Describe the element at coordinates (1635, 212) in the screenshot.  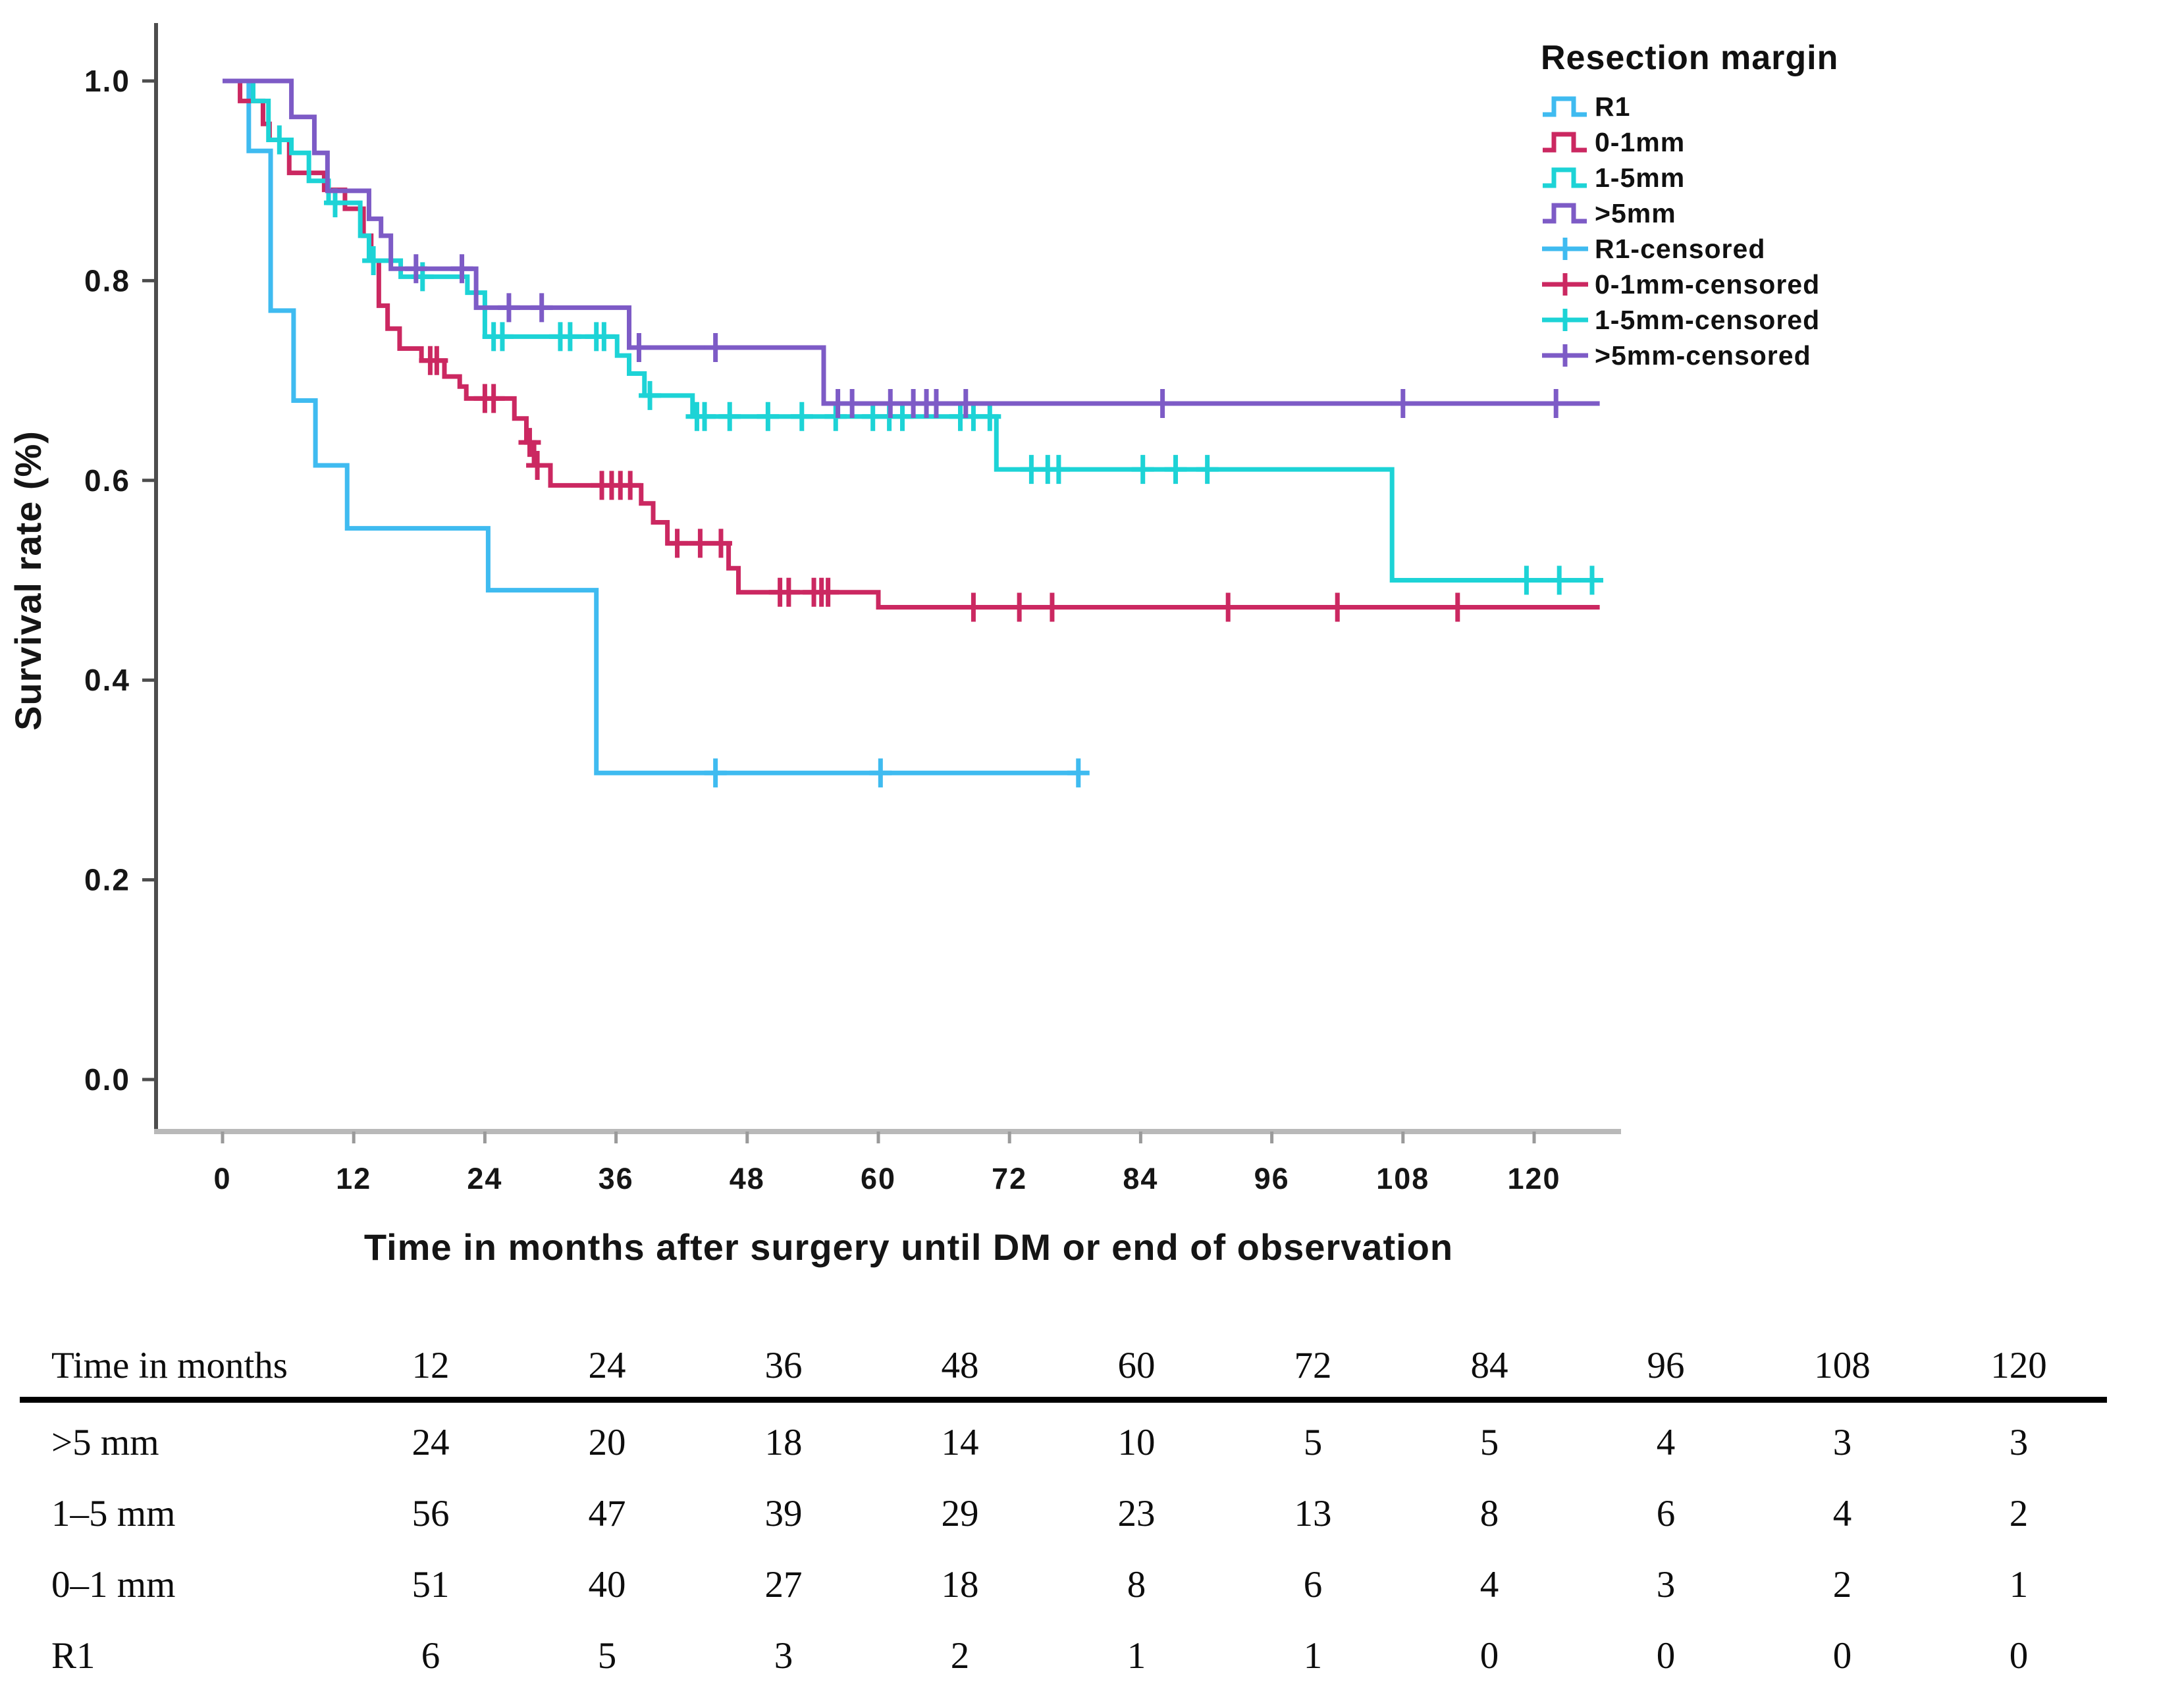
I see `legend-item-label: >5mm` at that location.